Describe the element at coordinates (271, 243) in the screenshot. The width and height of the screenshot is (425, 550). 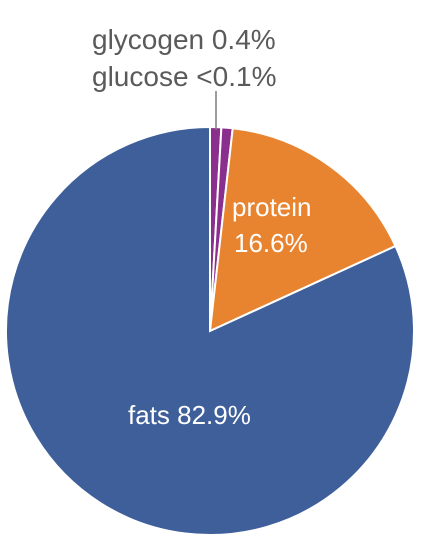
I see `label-protein-value: 16.6%` at that location.